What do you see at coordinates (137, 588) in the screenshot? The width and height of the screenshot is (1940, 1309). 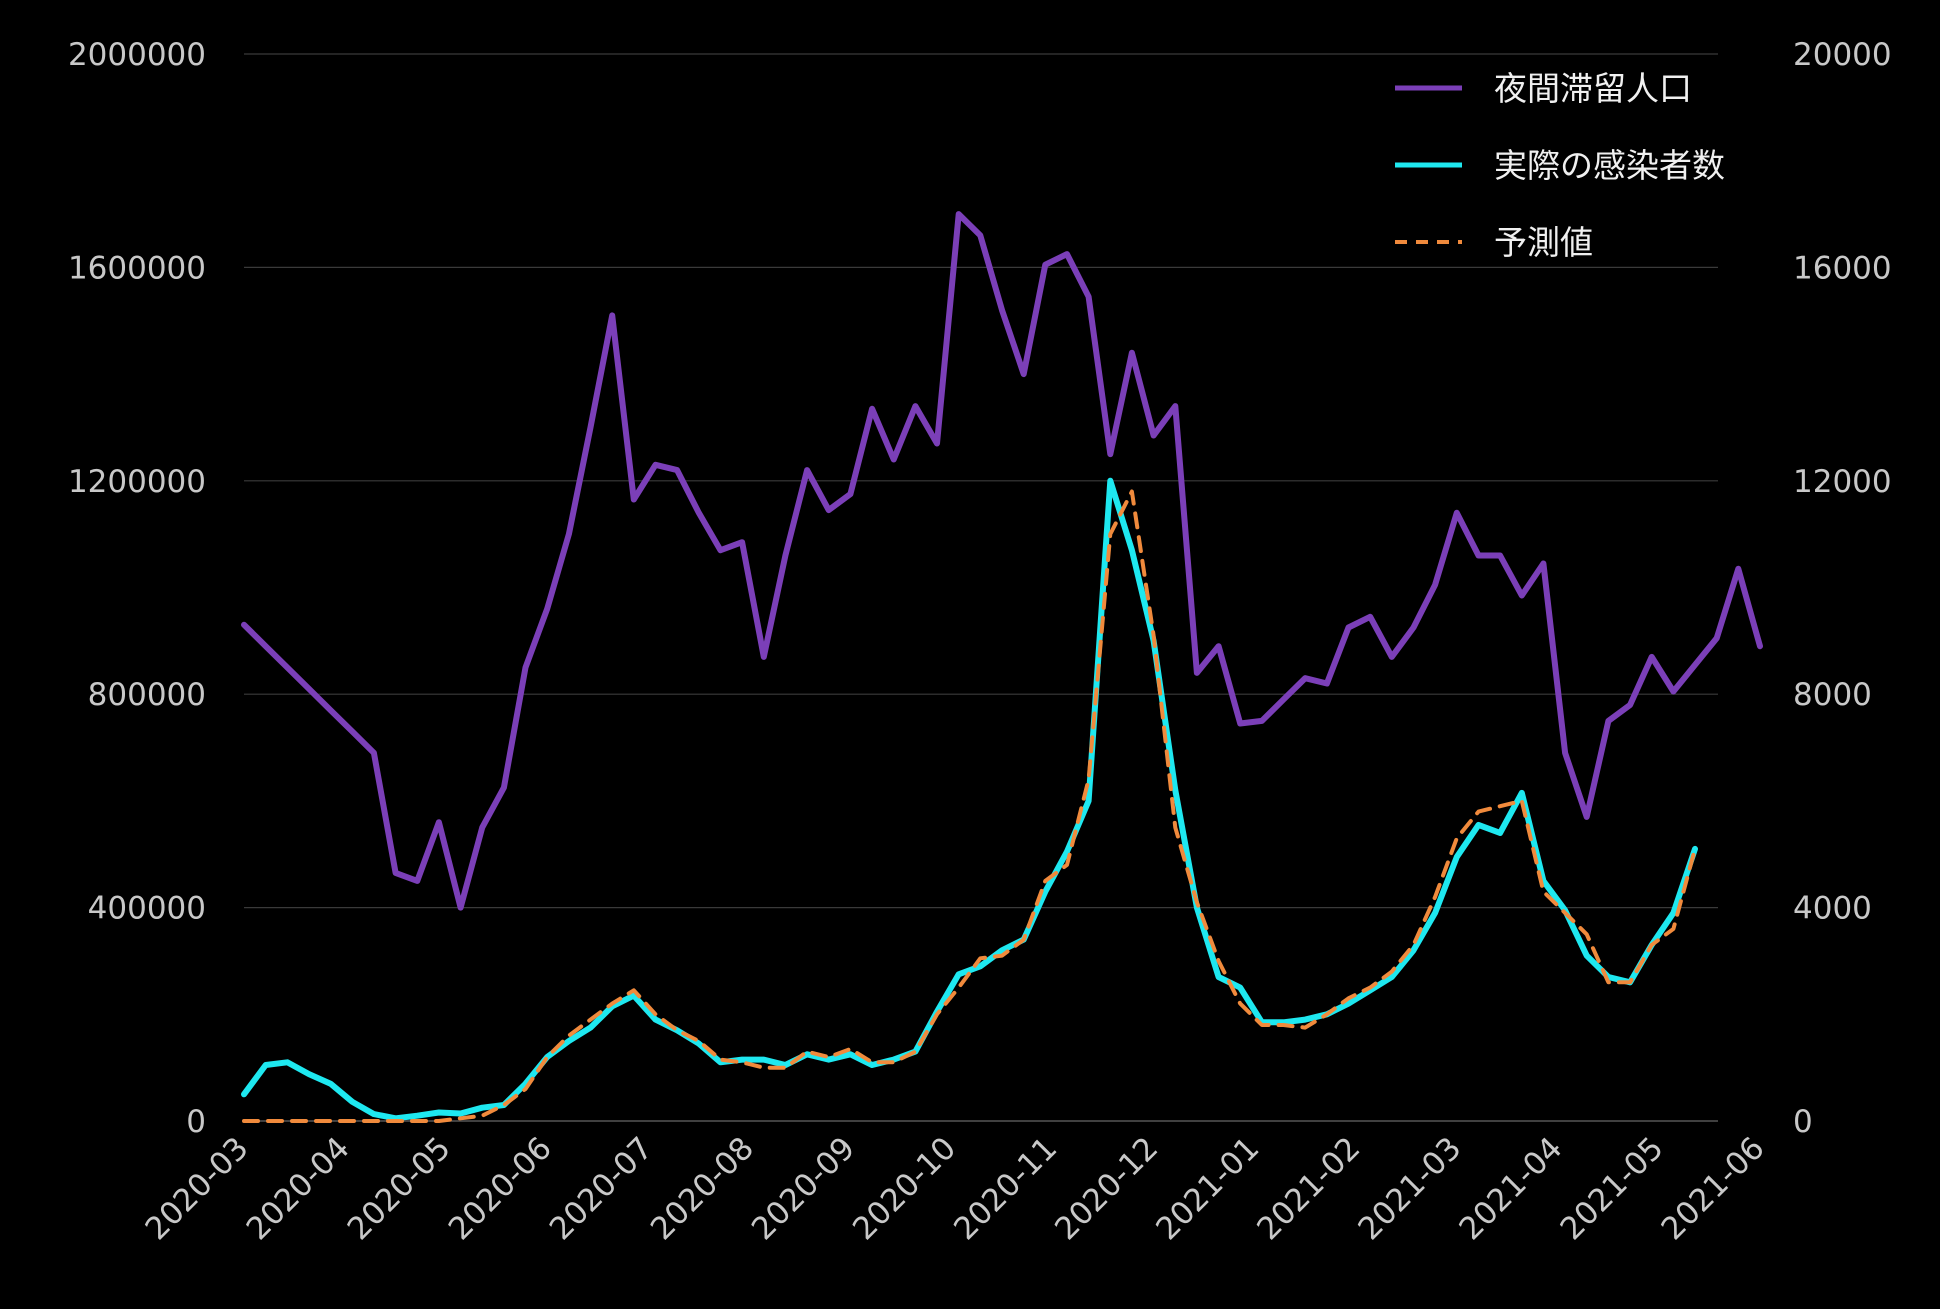 I see `left-y-axis: 0 400000 800000 1200000 1600000 2000000` at bounding box center [137, 588].